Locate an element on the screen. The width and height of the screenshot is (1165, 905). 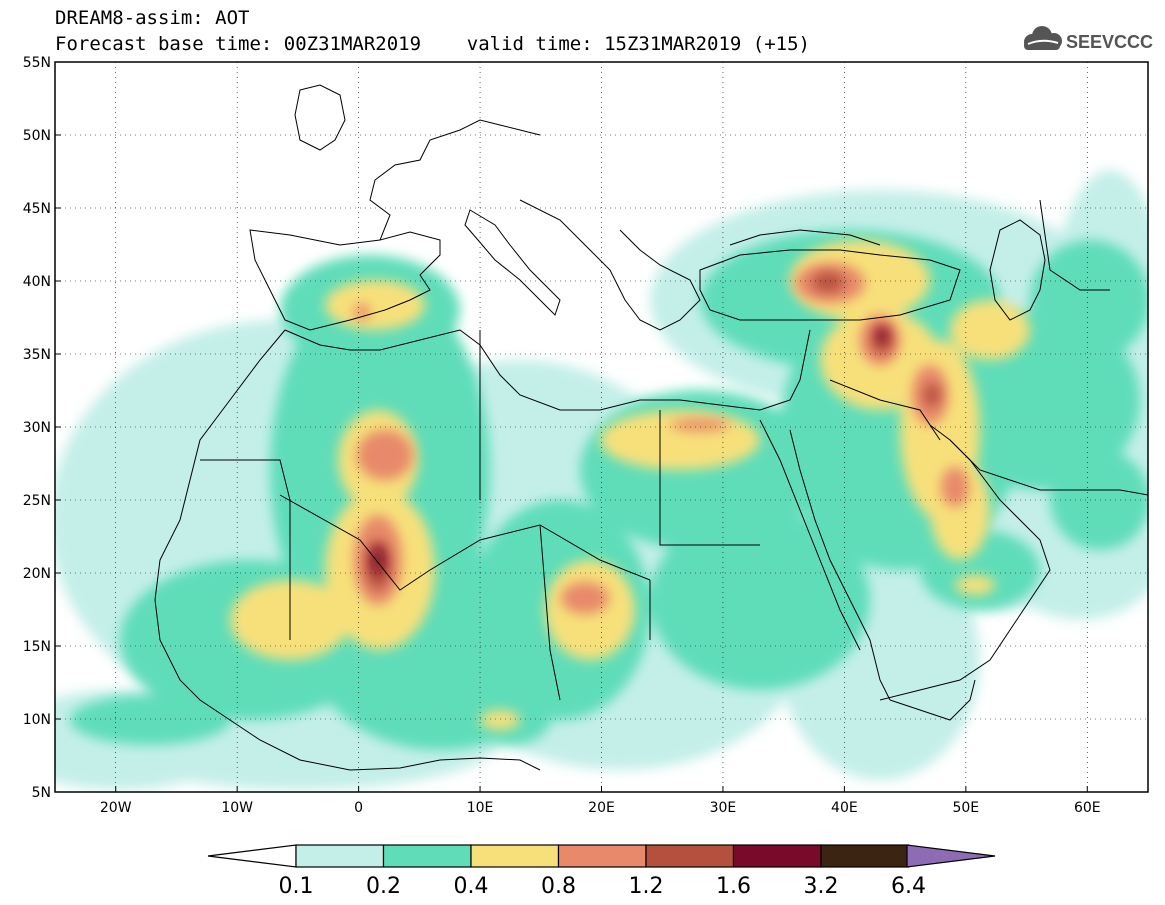
colorbar-labels: 0.1 0.2 0.4 0.8 1.2 1.6 3.2 6.4 is located at coordinates (603, 886).